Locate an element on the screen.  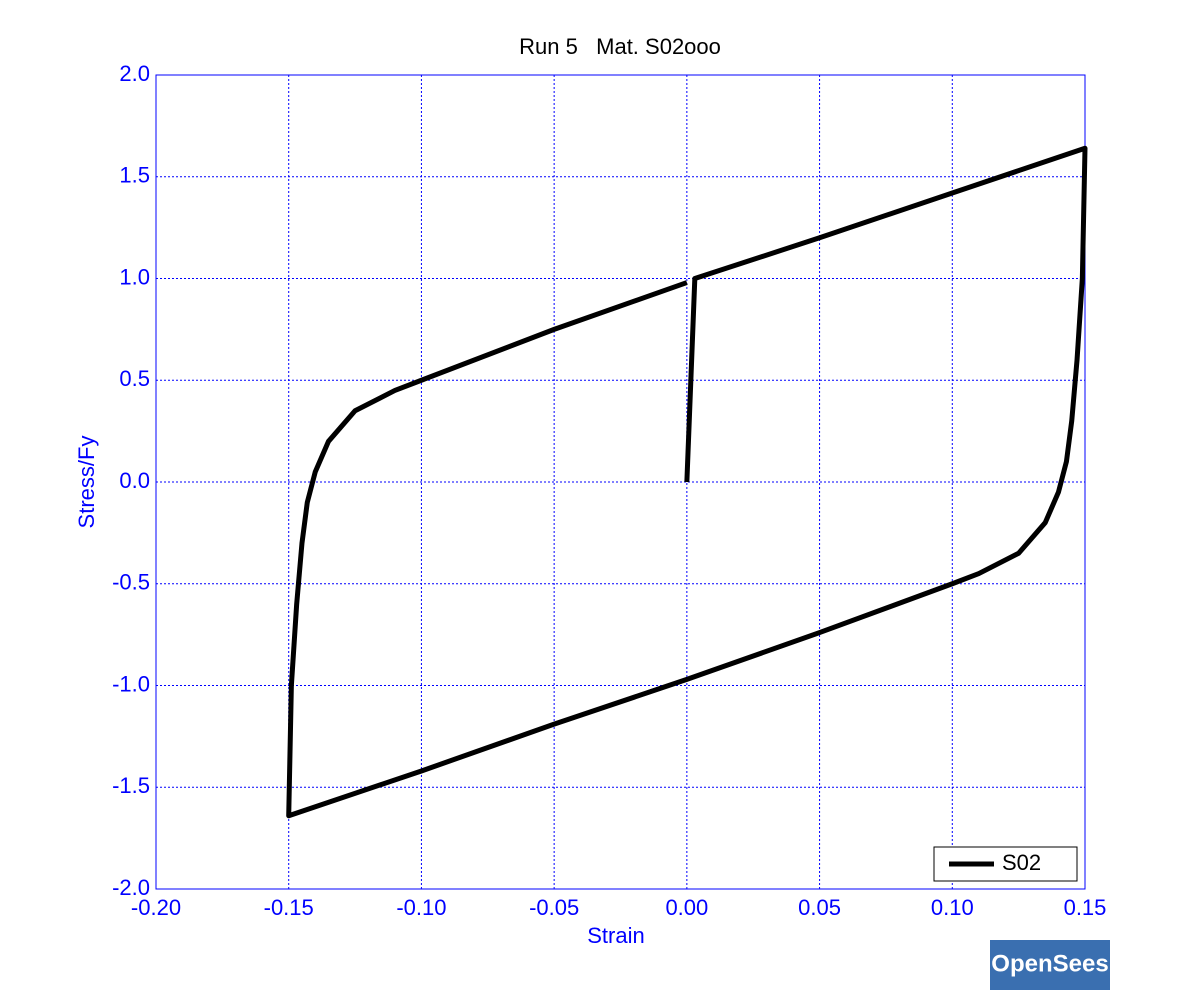
legend-label: S02 is located at coordinates (1021, 862).